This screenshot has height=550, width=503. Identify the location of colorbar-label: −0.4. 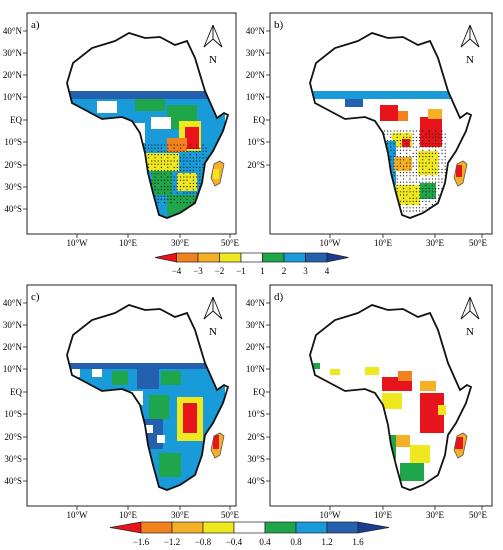
(234, 542).